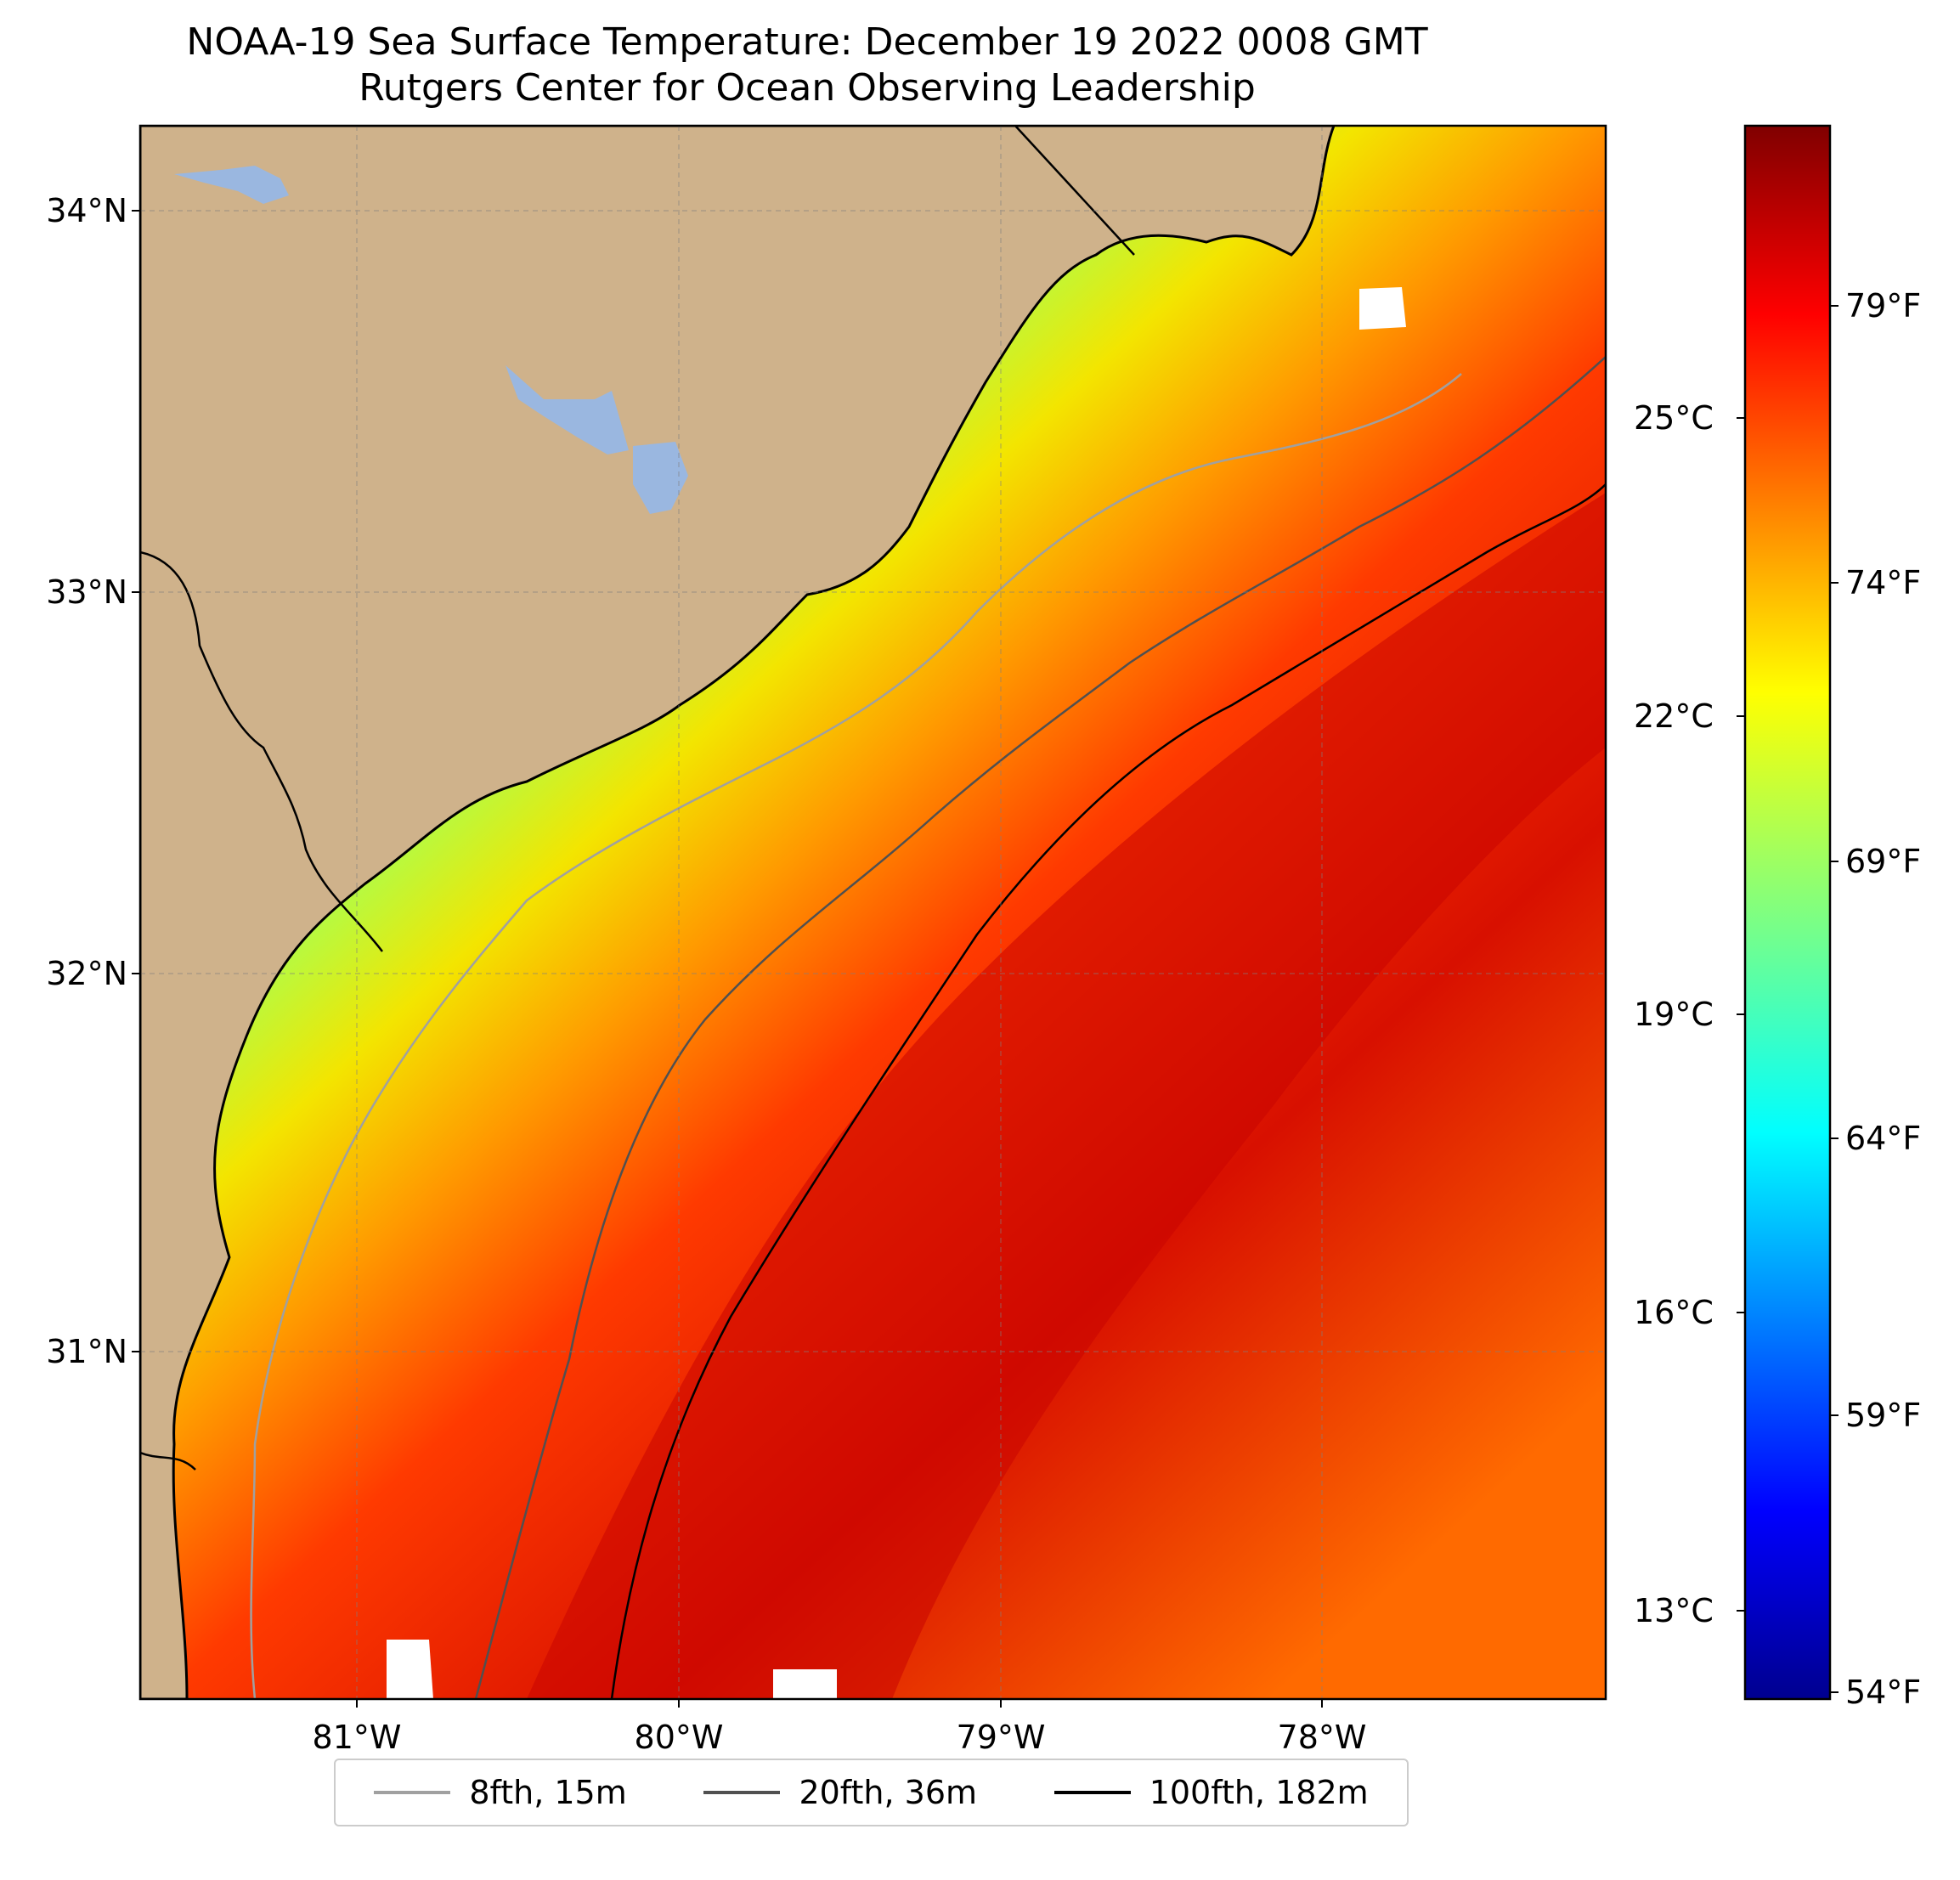 Image resolution: width=1960 pixels, height=1880 pixels. Describe the element at coordinates (1674, 418) in the screenshot. I see `celsius-label: 25°C` at that location.